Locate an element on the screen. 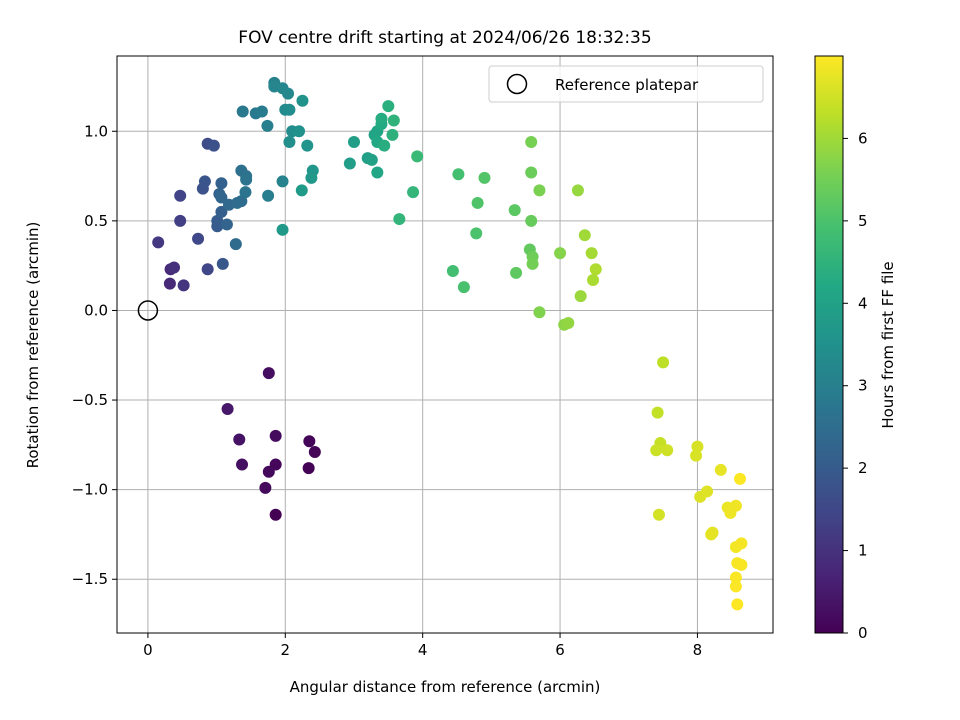 This screenshot has width=960, height=720. y-tick-label: −1.5 is located at coordinates (90, 579).